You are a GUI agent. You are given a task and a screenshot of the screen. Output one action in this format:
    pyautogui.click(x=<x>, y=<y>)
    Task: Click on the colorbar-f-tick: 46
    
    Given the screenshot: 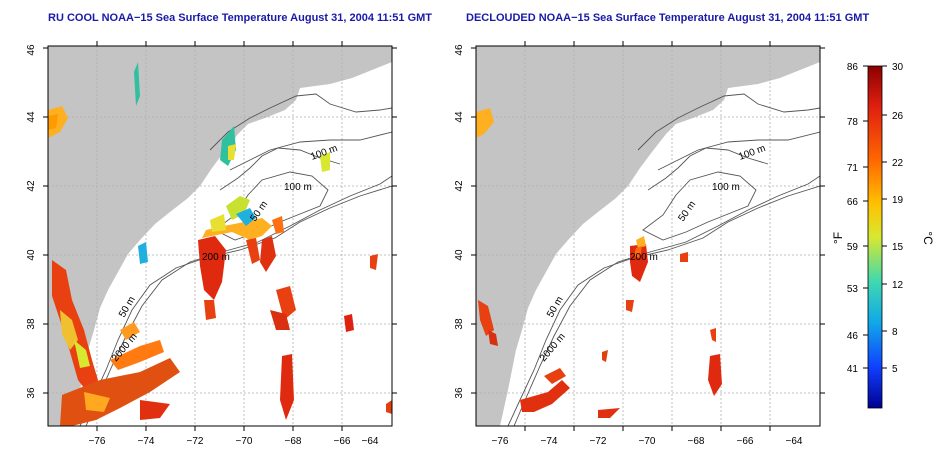 What is the action you would take?
    pyautogui.click(x=853, y=336)
    